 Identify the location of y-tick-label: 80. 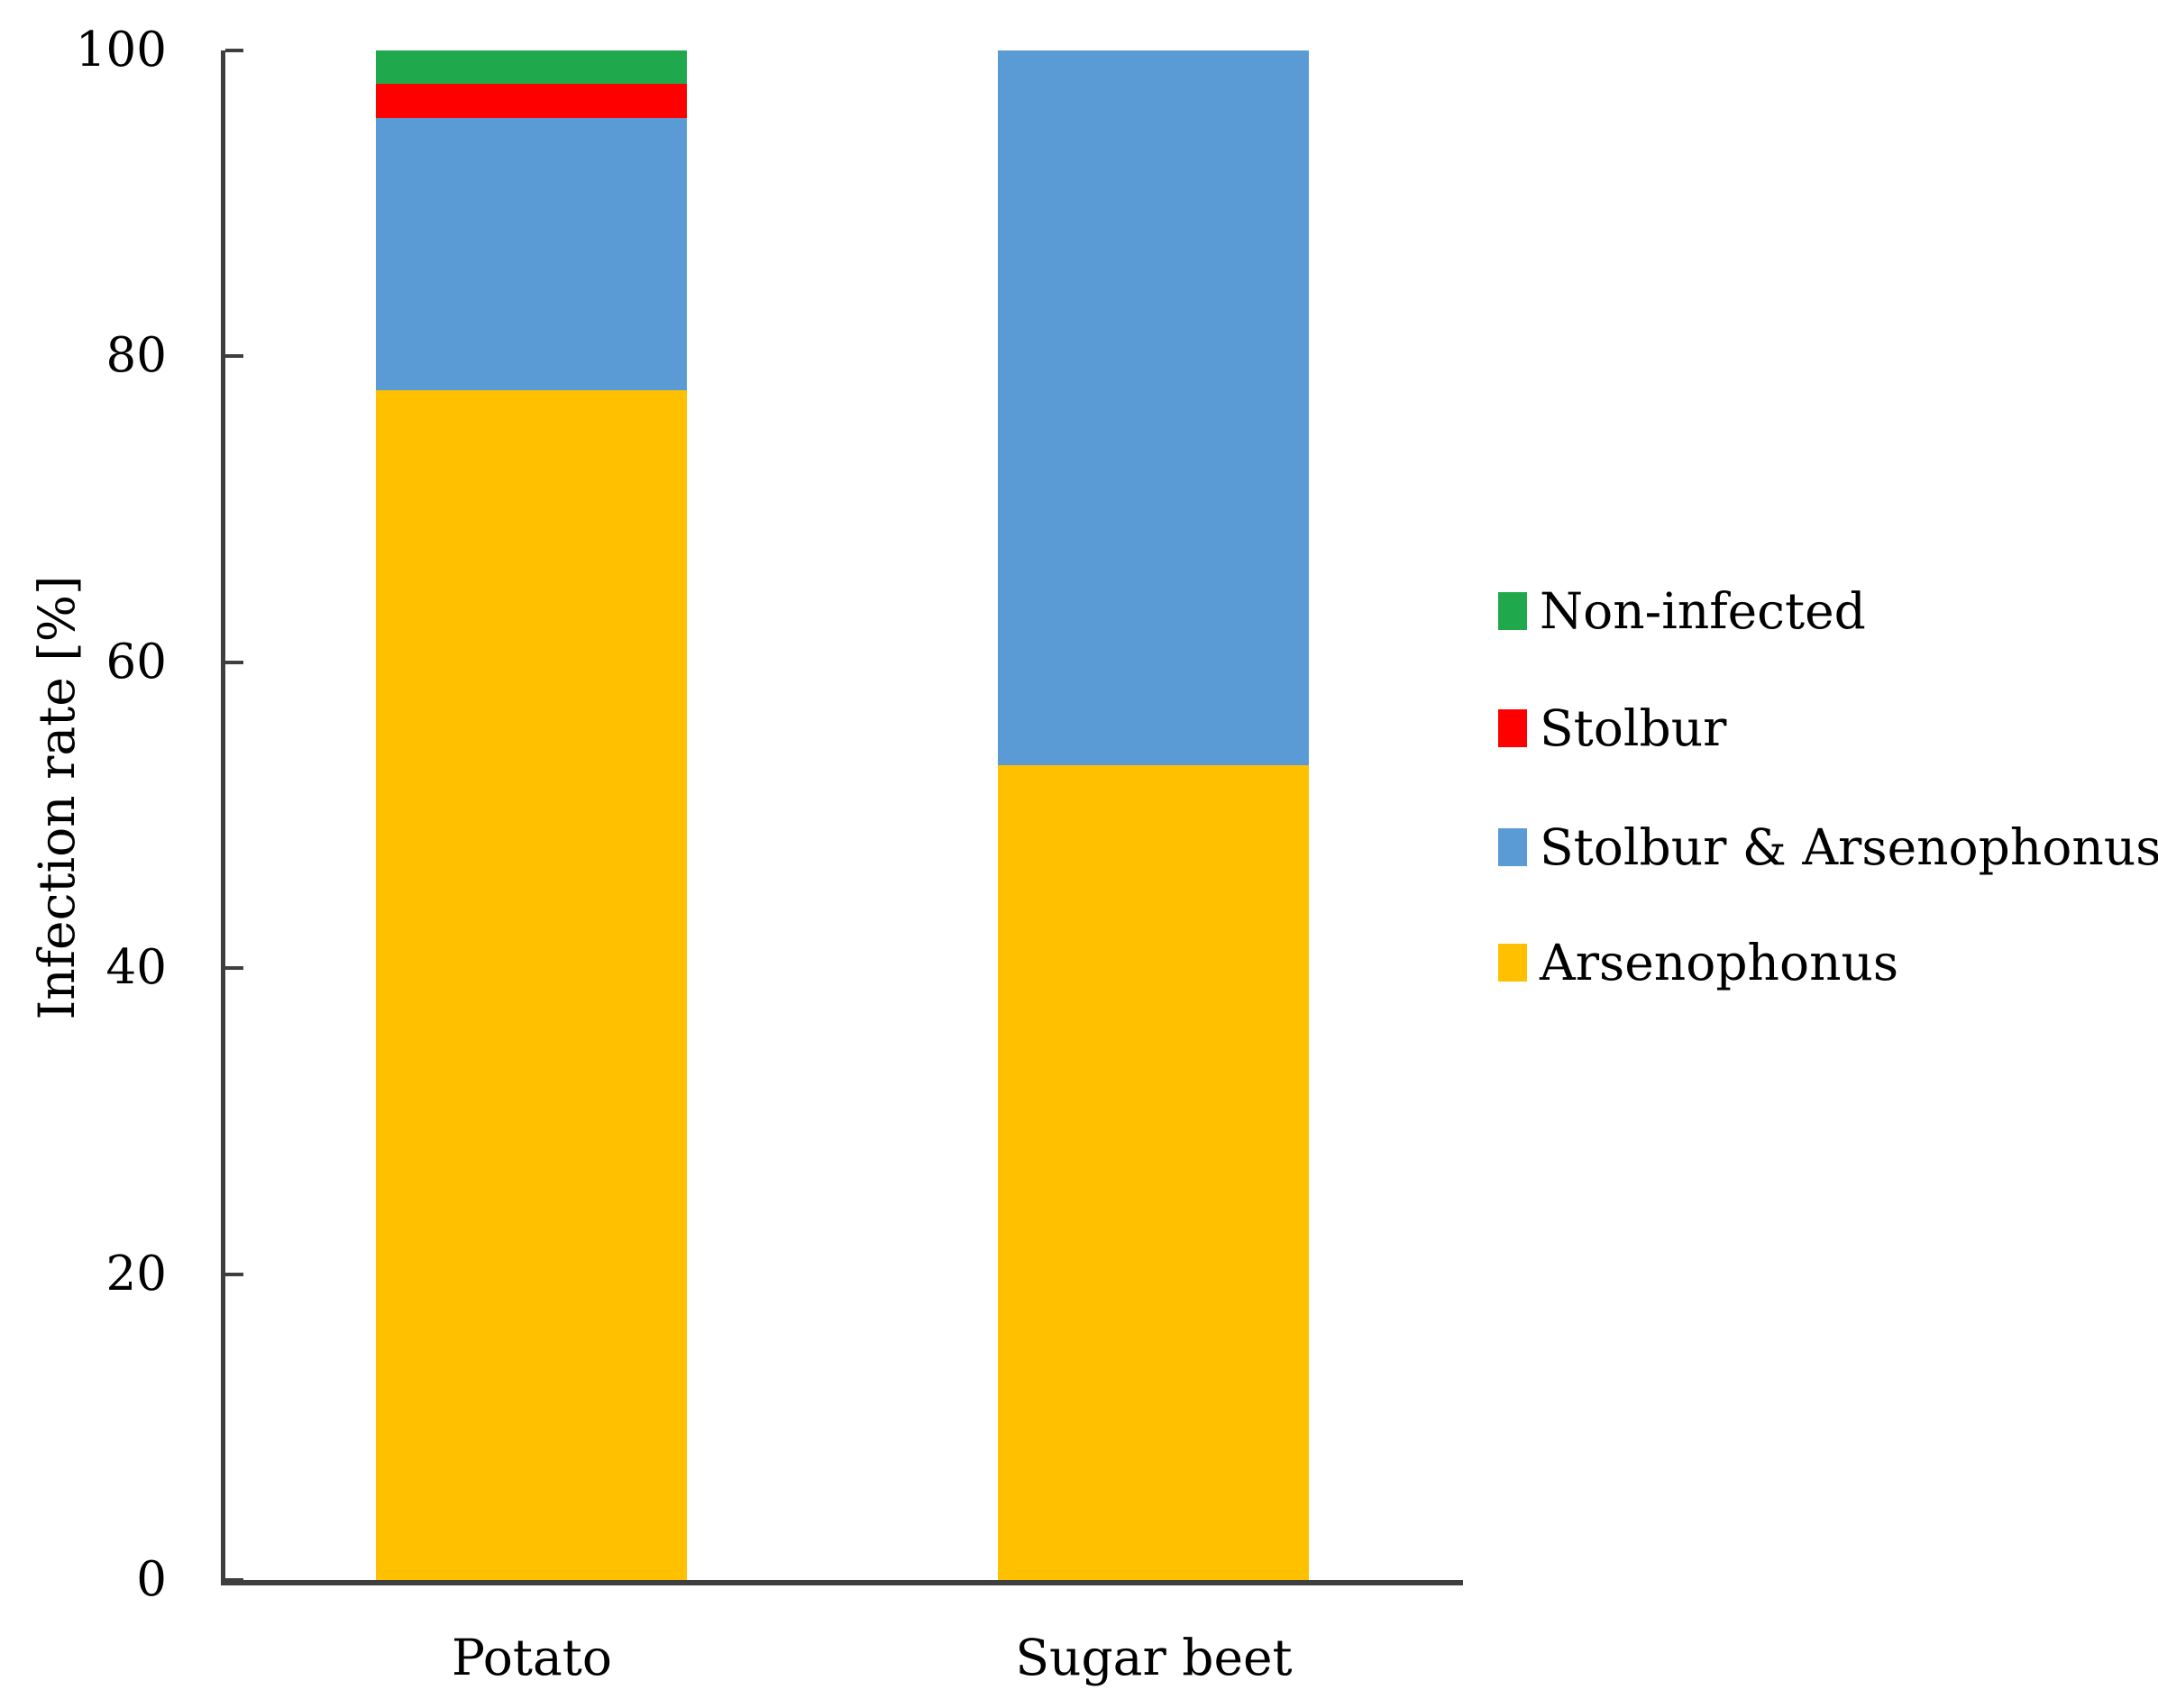
(136, 356).